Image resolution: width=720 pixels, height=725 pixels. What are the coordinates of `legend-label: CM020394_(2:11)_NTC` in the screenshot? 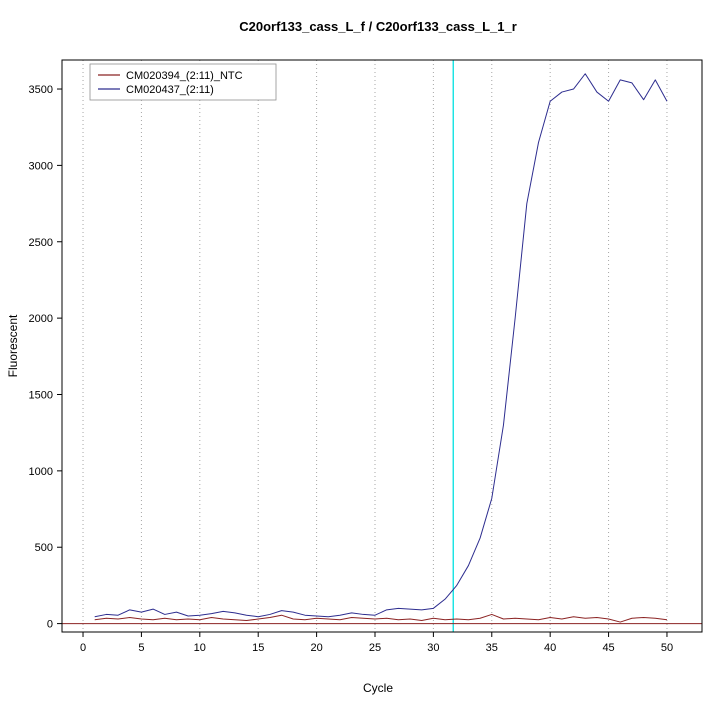 It's located at (184, 76).